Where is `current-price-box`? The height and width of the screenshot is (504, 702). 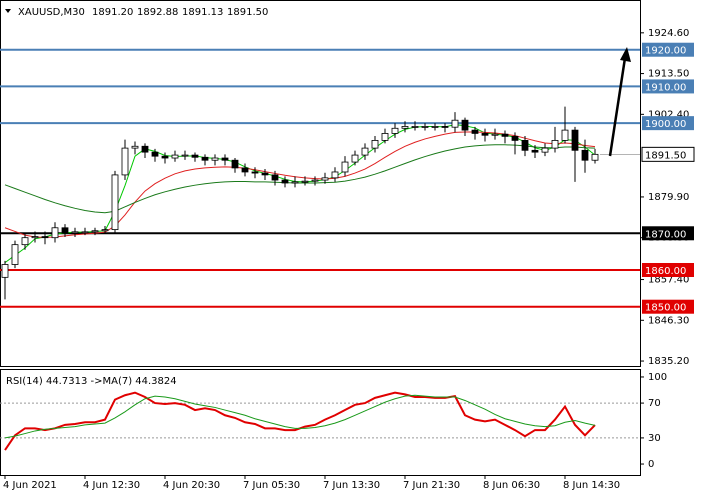 current-price-box is located at coordinates (668, 154).